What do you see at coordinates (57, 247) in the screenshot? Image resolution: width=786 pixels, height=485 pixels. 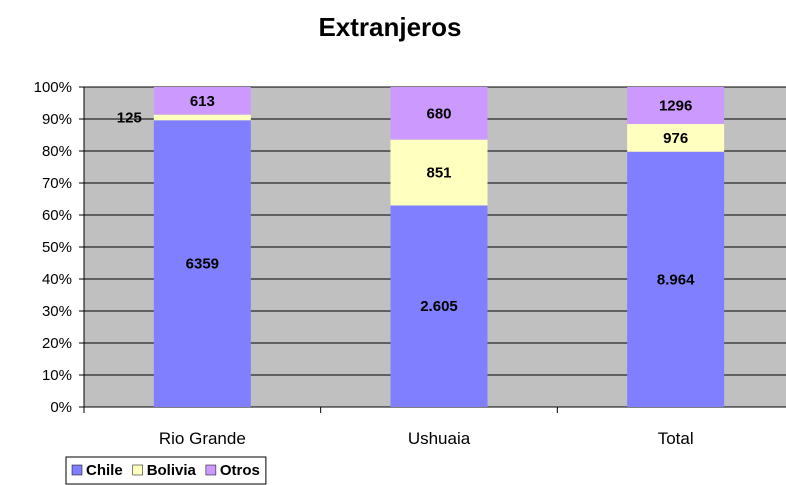 I see `y-tick-label: 50%` at bounding box center [57, 247].